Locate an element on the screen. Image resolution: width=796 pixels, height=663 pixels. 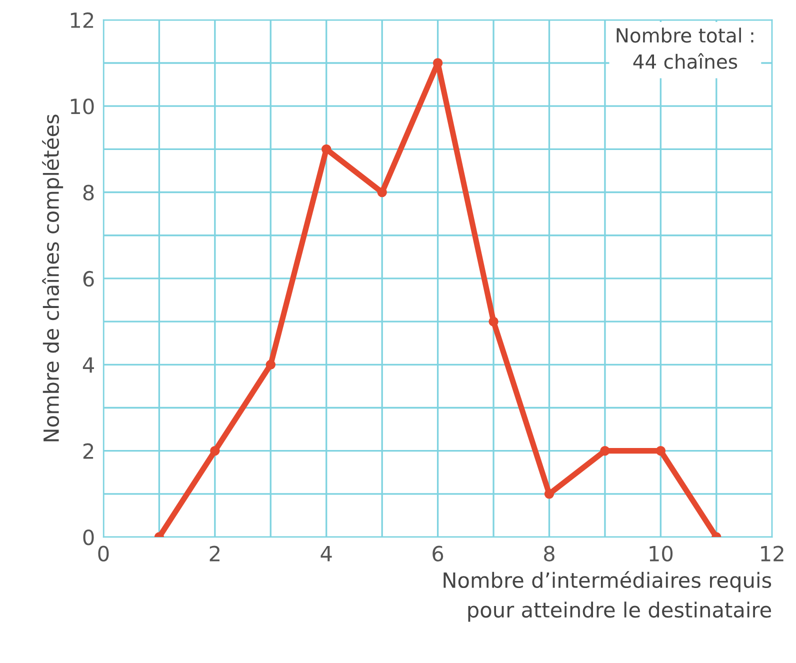
x-tick-label: 2 is located at coordinates (215, 554).